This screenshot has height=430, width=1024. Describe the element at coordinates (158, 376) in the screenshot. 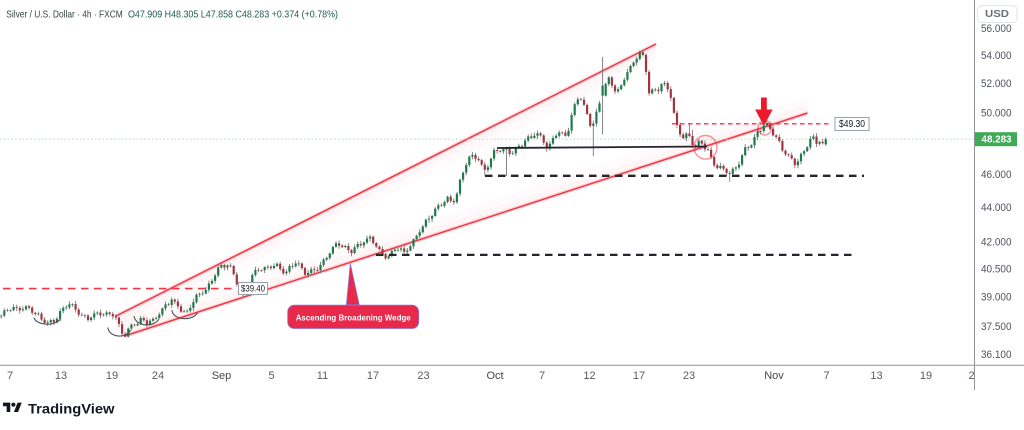

I see `svg-text: 24` at that location.